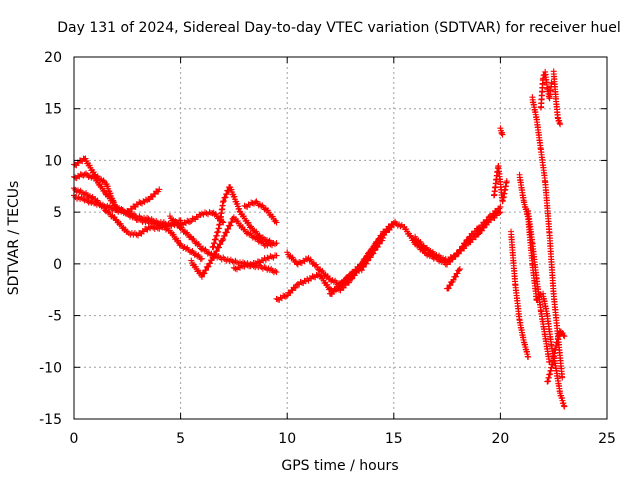 Image resolution: width=640 pixels, height=480 pixels. What do you see at coordinates (520, 294) in the screenshot?
I see `series-trace-q` at bounding box center [520, 294].